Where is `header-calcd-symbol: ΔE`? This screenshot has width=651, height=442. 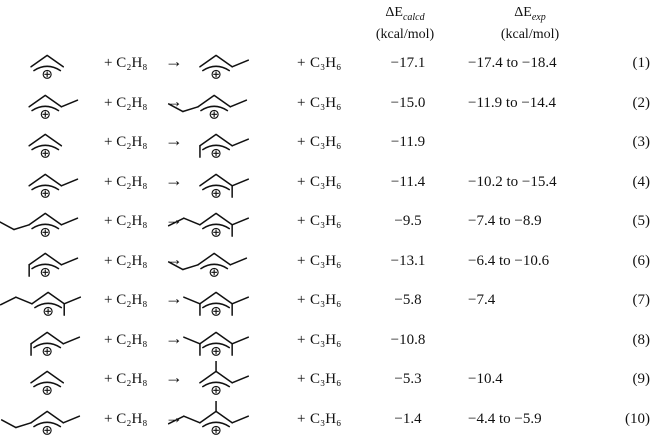 header-calcd-symbol: ΔE is located at coordinates (394, 12).